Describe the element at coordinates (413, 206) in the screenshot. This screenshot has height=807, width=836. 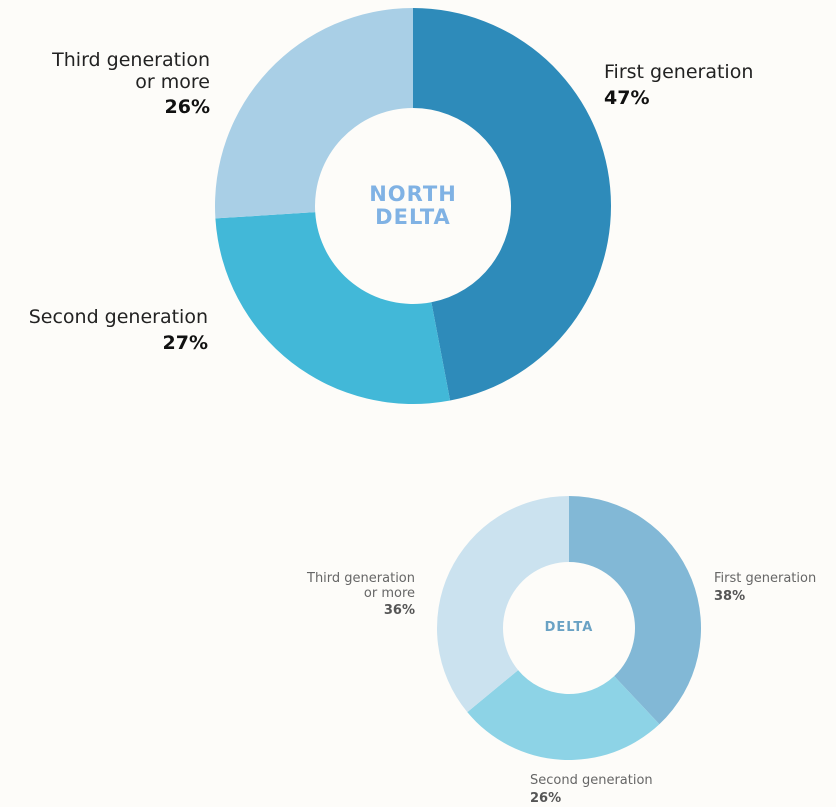
I see `center-label: NORTH DELTA` at that location.